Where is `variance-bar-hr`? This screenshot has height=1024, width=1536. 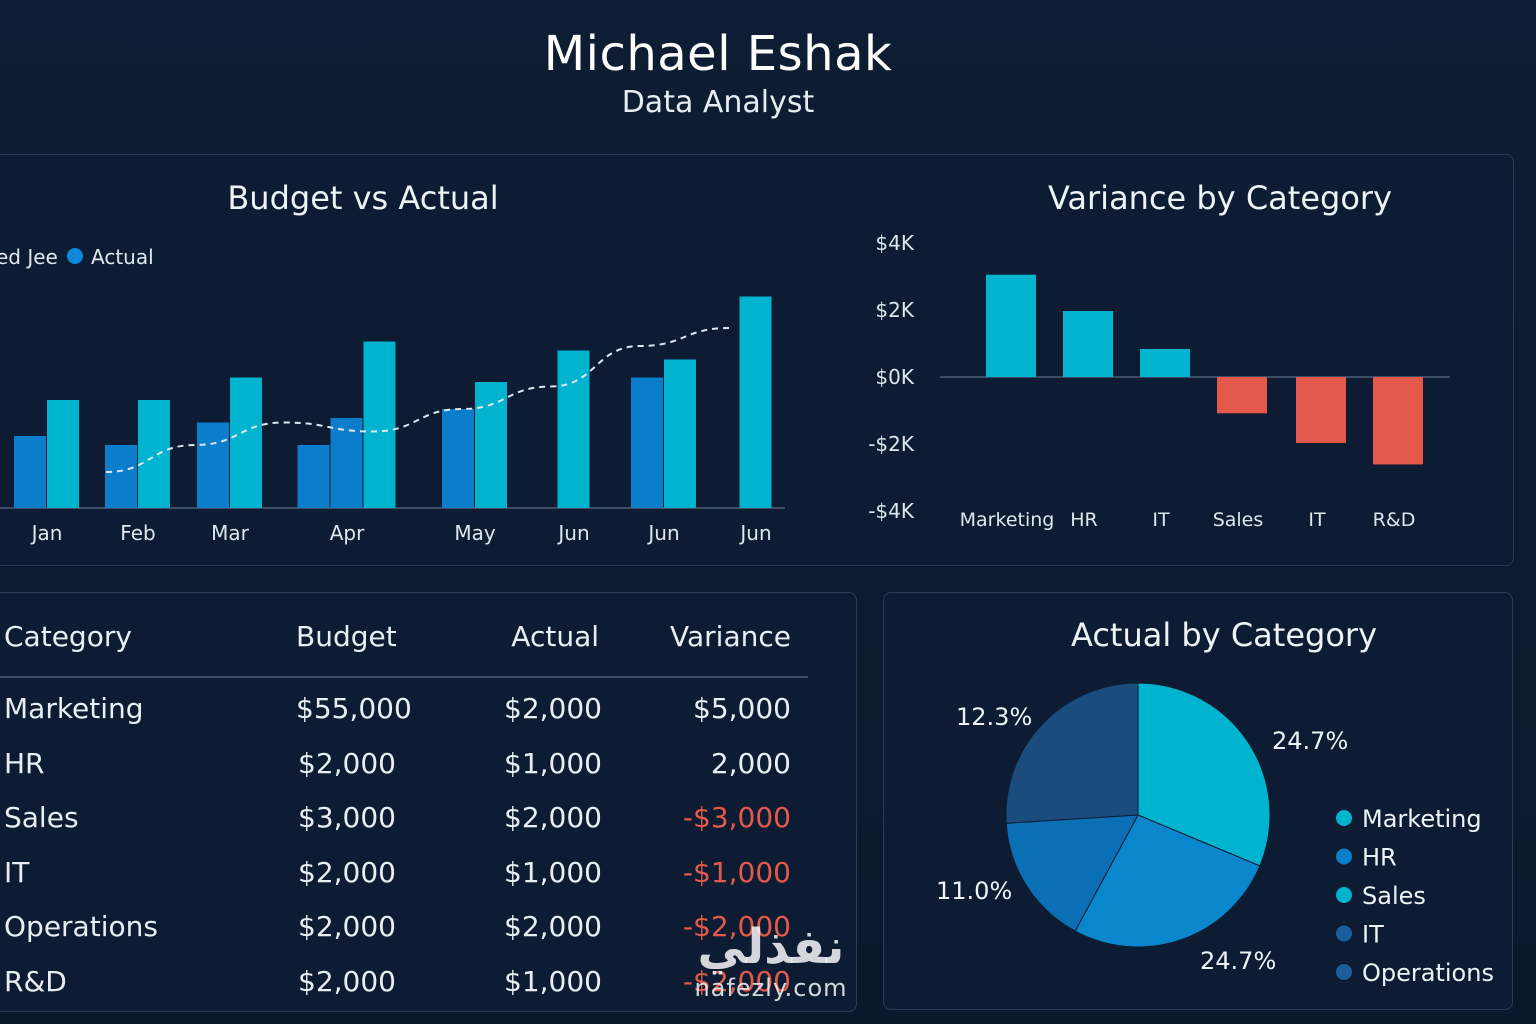
variance-bar-hr is located at coordinates (1088, 344).